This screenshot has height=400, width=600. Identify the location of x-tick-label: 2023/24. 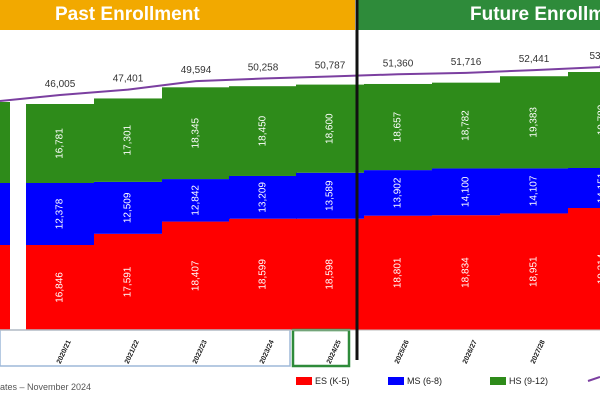
(267, 352).